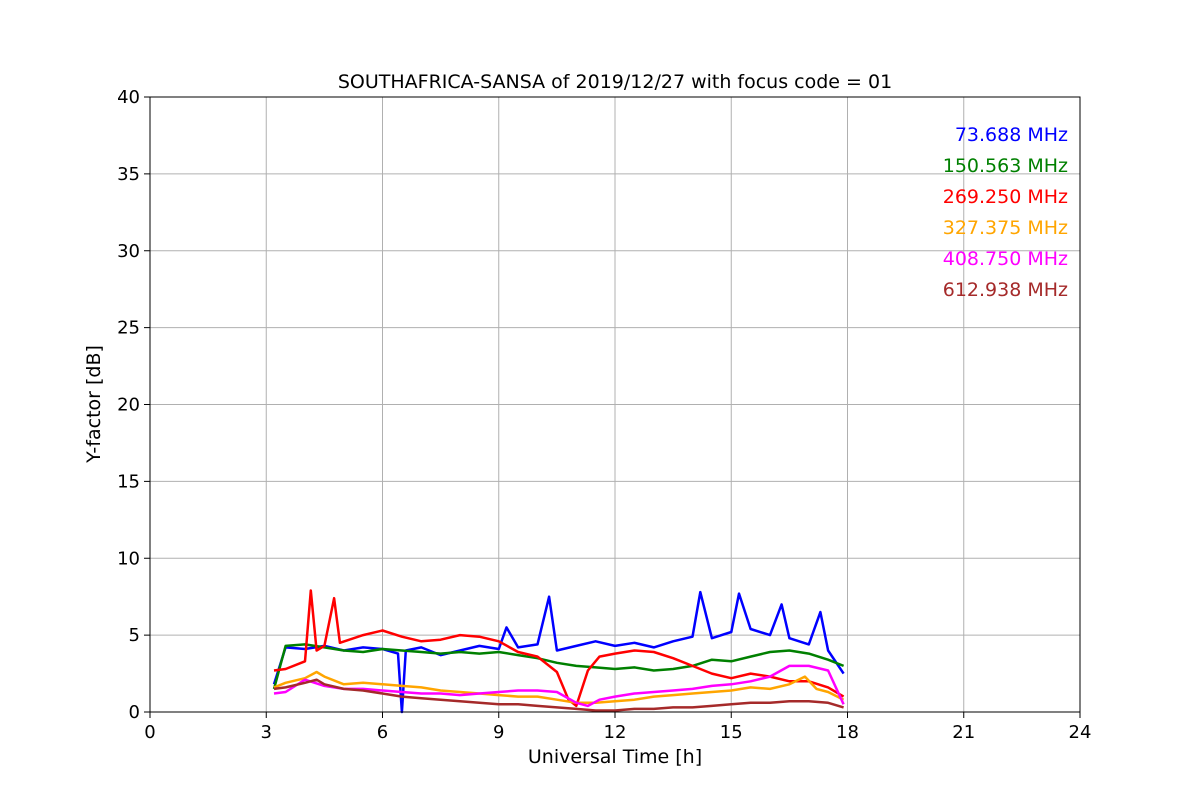 The width and height of the screenshot is (1200, 800). I want to click on legend-entry: 150.563 MHz, so click(1005, 166).